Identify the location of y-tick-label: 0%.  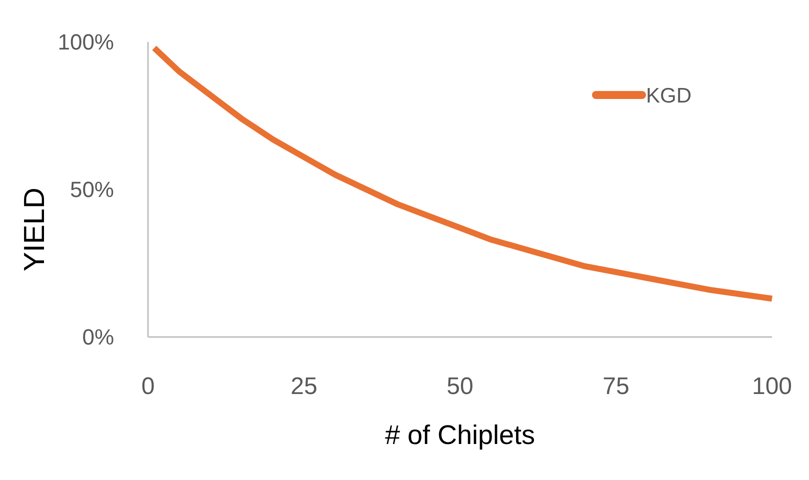
(98, 337).